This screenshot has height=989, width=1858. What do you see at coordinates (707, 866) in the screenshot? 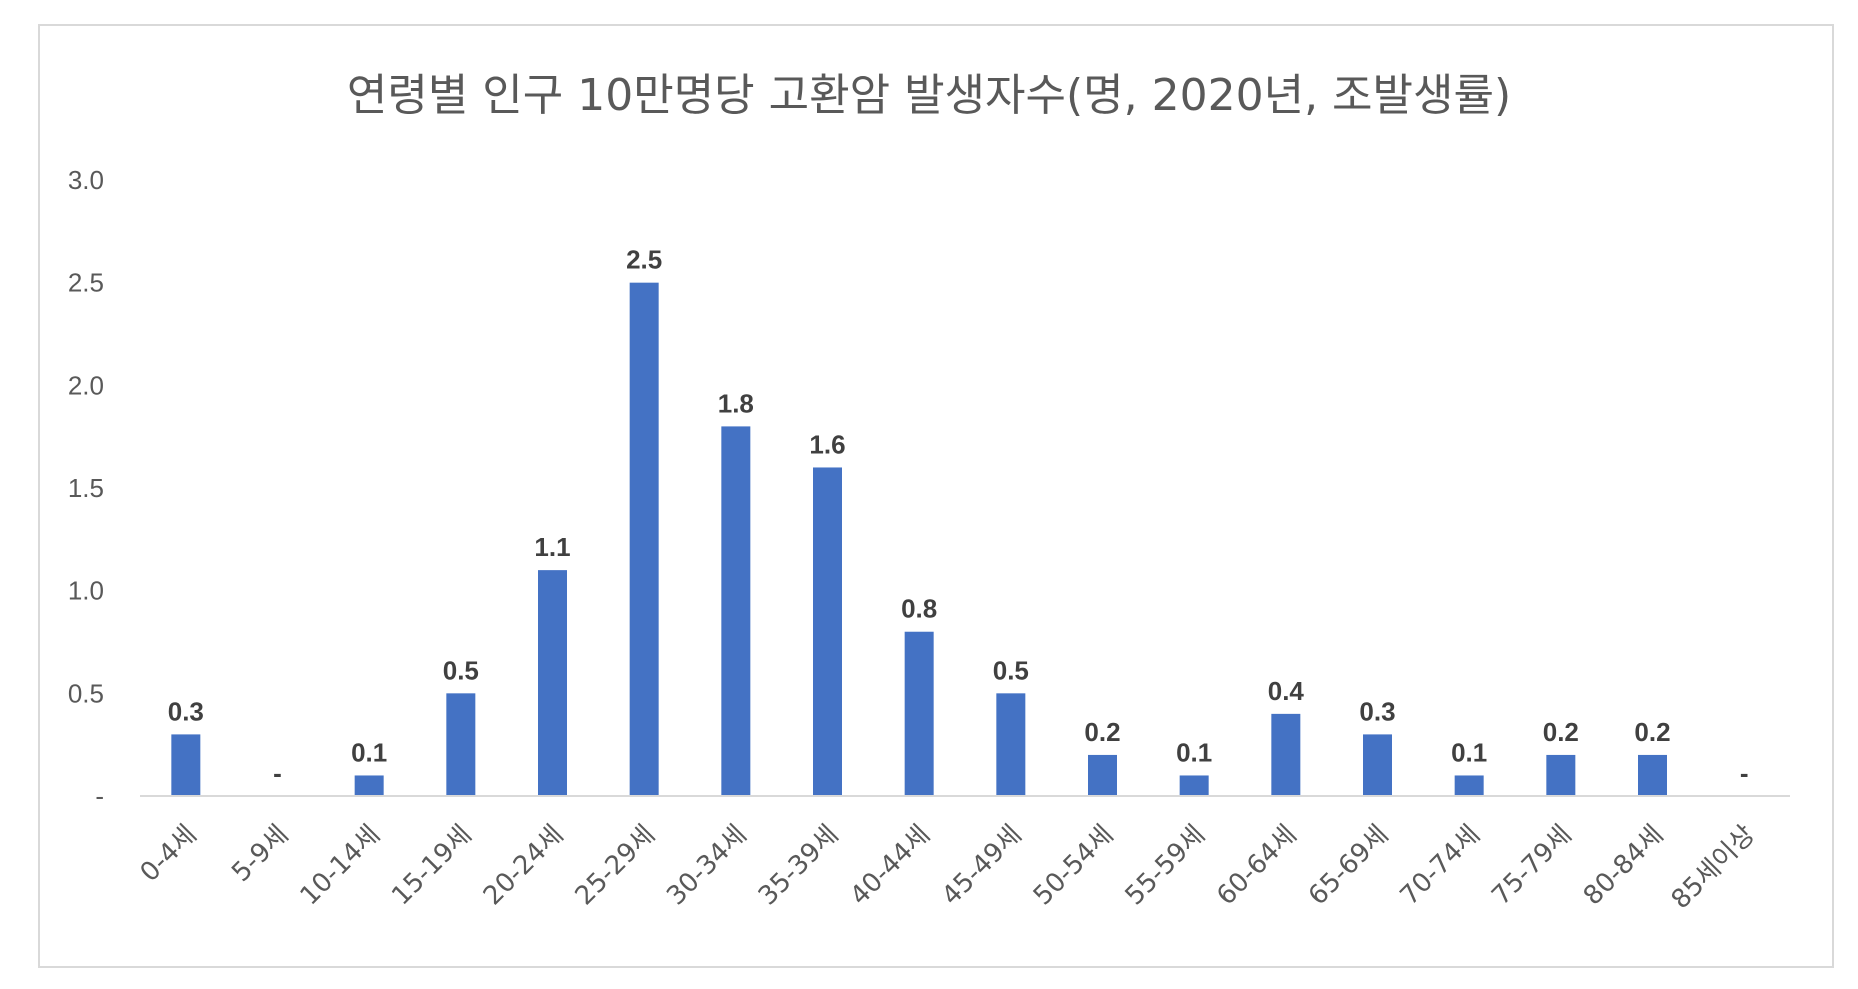
I see `x-tick-label: 30-34세` at bounding box center [707, 866].